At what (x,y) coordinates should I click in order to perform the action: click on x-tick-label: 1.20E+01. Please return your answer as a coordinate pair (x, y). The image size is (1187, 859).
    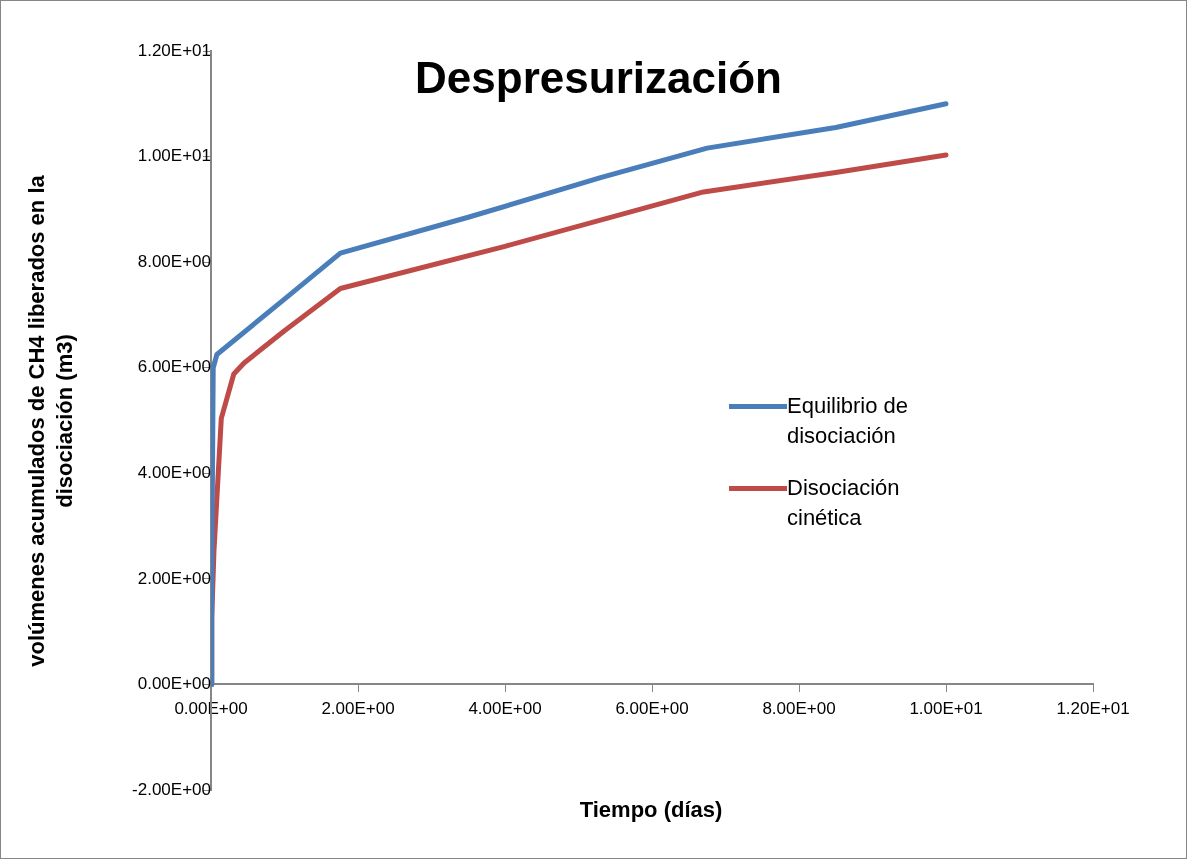
    Looking at the image, I should click on (1093, 709).